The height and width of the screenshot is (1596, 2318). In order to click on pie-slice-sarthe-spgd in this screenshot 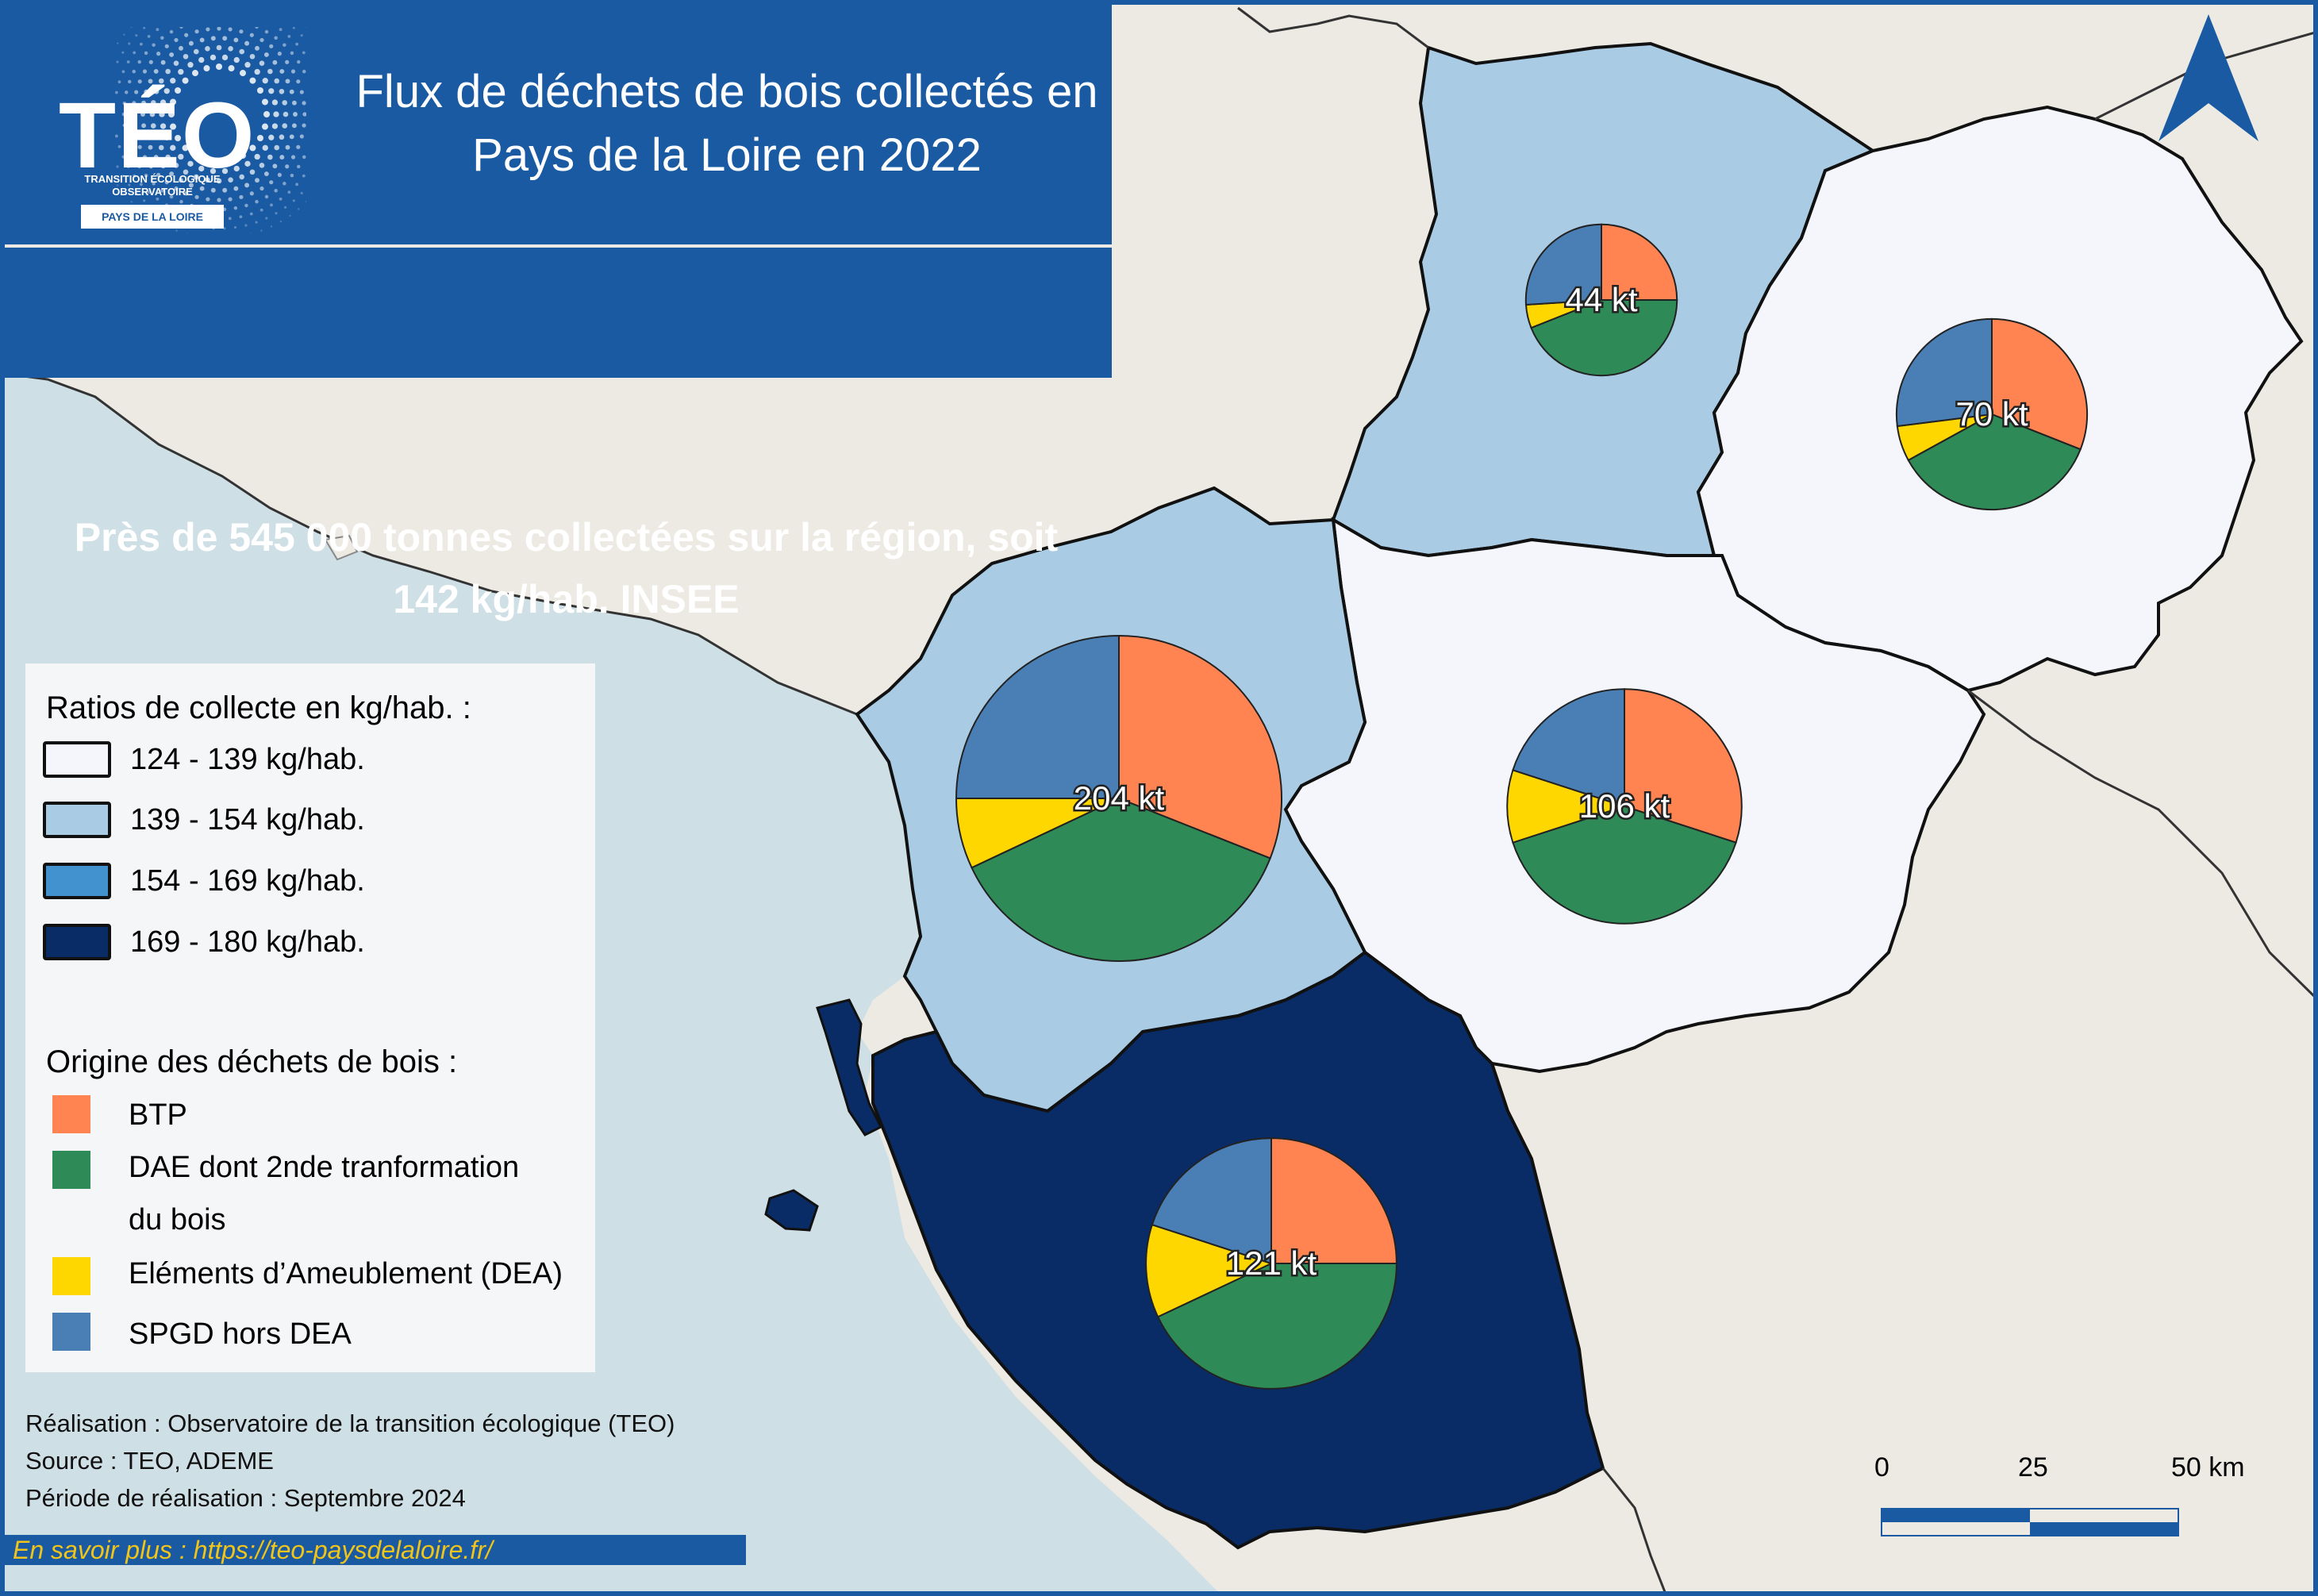, I will do `click(1944, 372)`.